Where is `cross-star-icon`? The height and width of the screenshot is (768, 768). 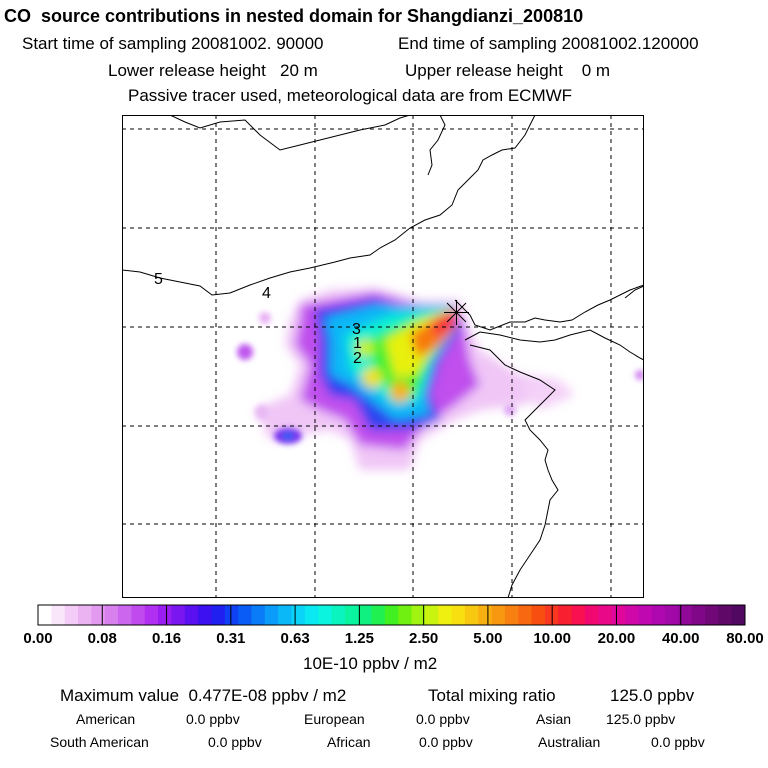
cross-star-icon is located at coordinates (456, 312).